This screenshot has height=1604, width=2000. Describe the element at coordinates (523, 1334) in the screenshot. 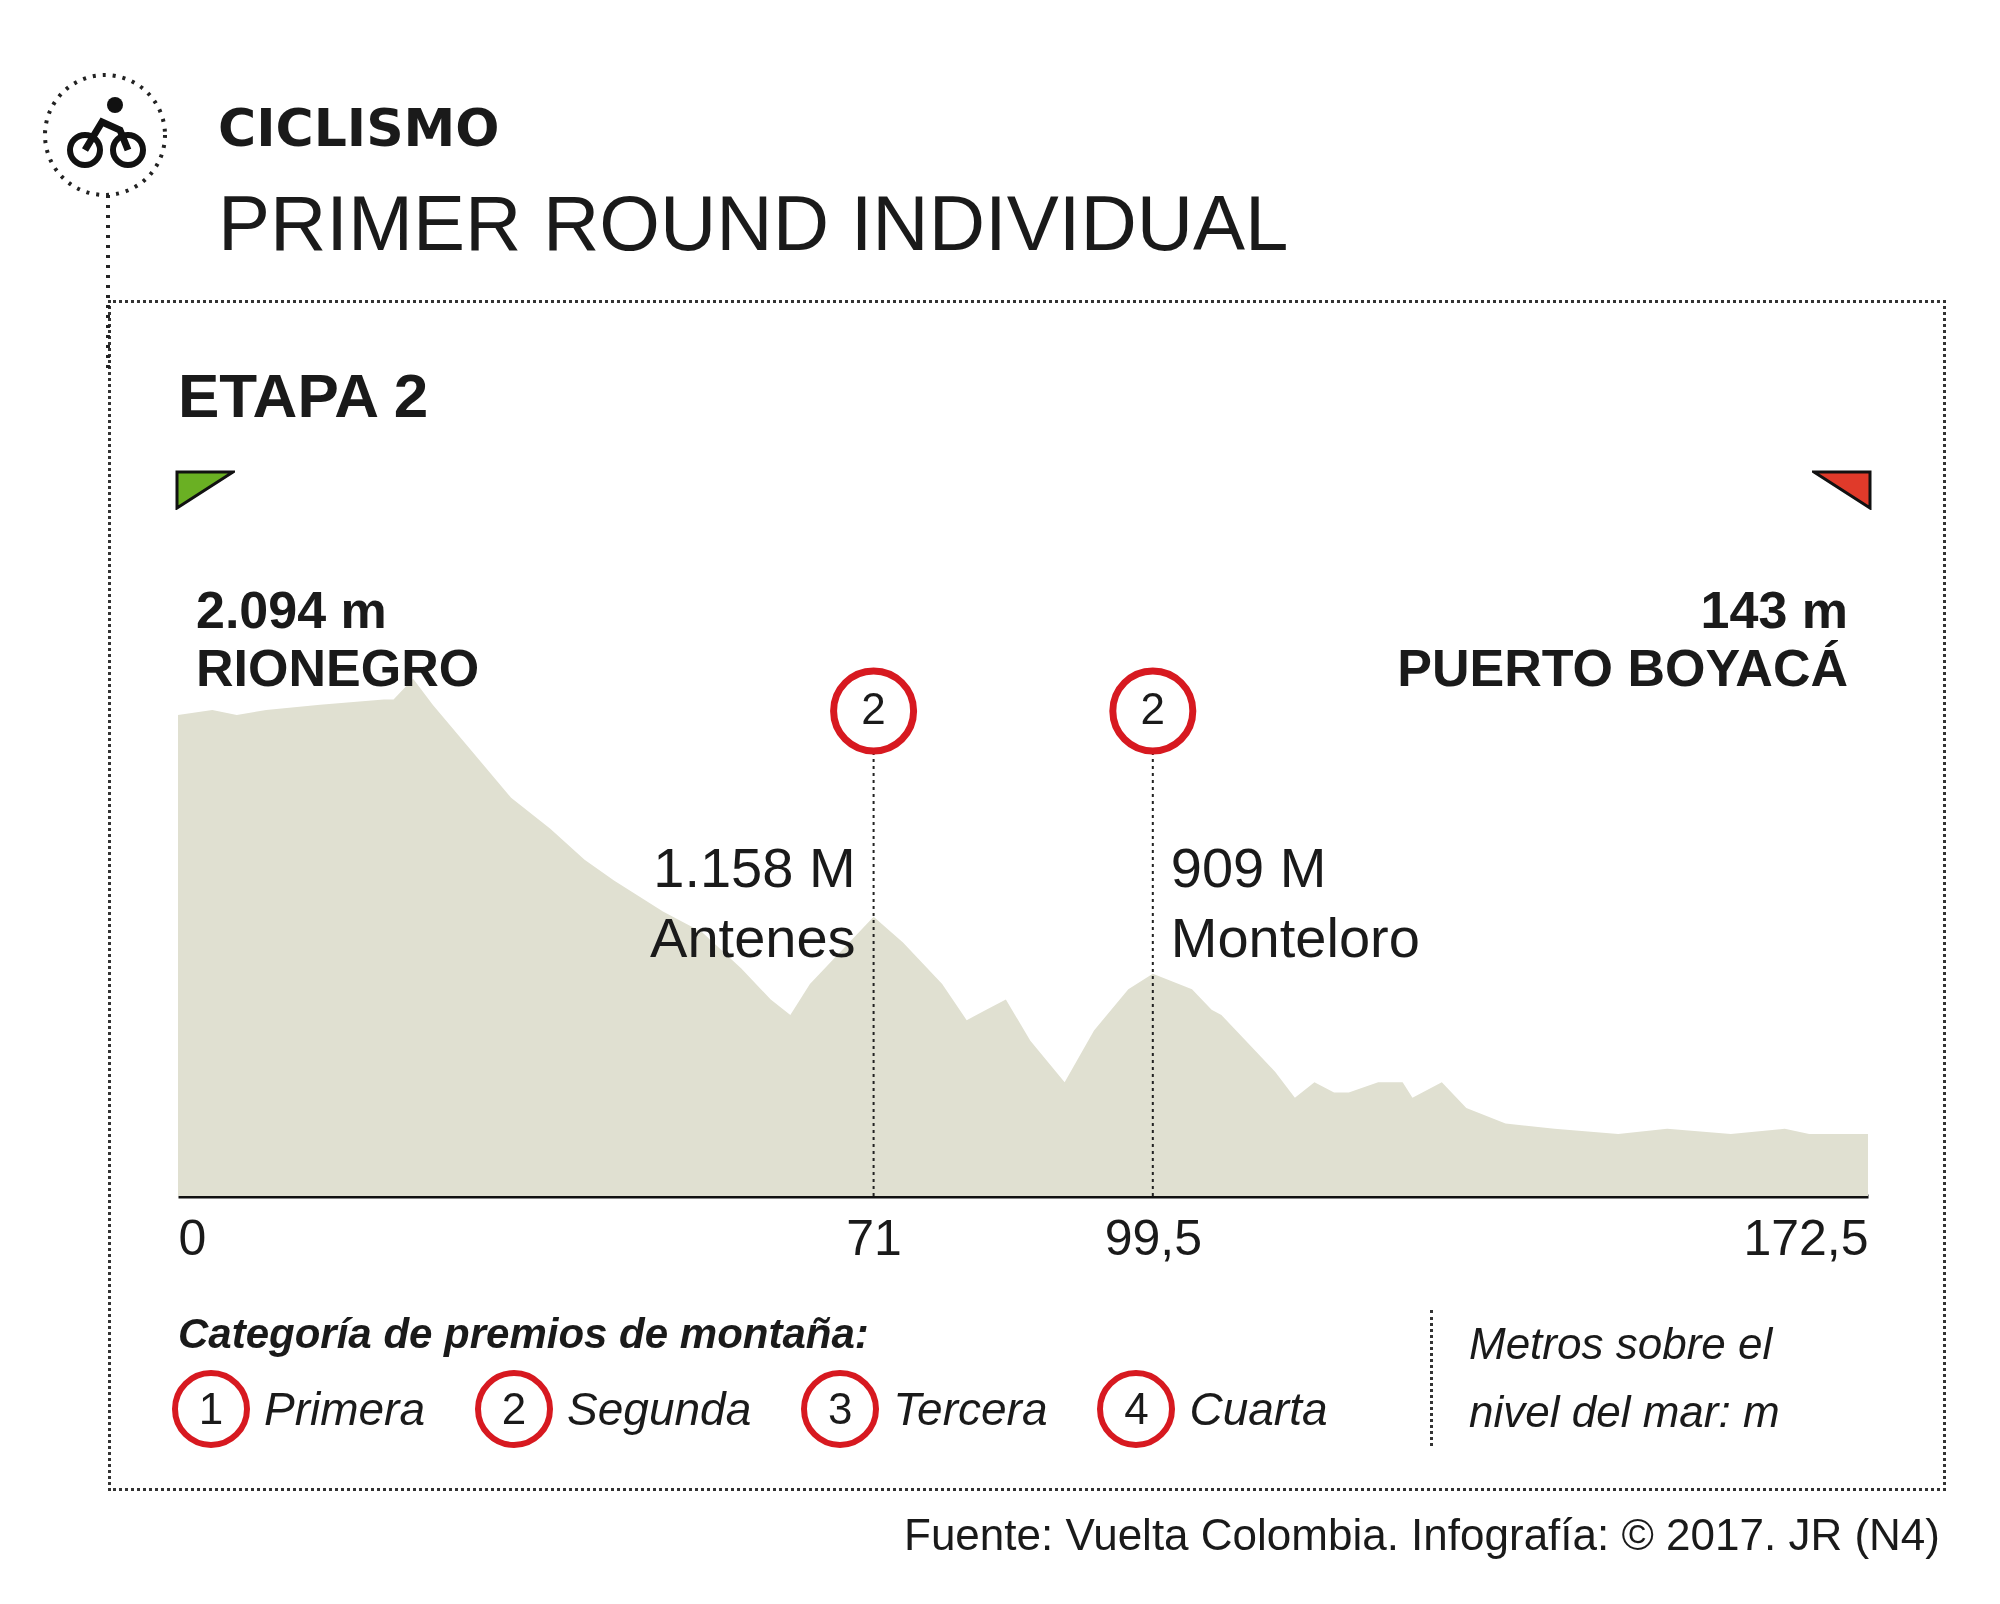

I see `text: Categoría de premios de montaña:` at that location.